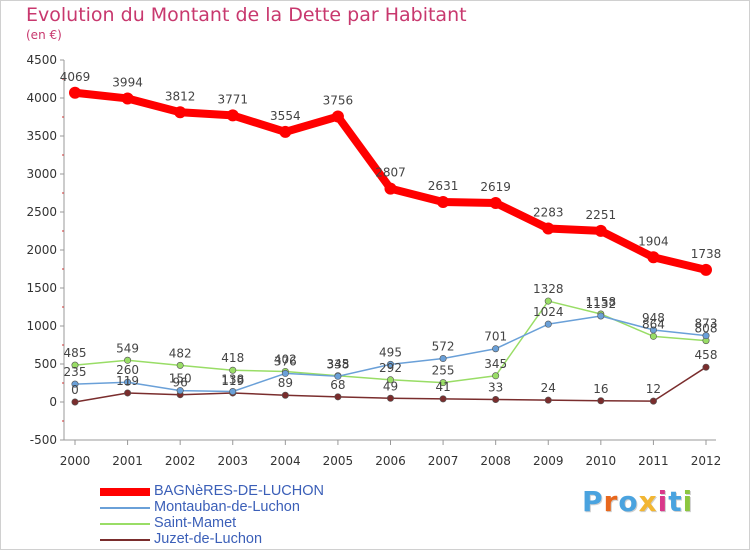  Describe the element at coordinates (127, 370) in the screenshot. I see `data-label: 260` at that location.